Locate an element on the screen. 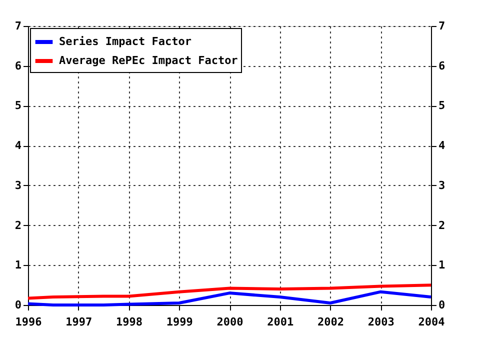  y-tick-label: 1 is located at coordinates (18, 265).